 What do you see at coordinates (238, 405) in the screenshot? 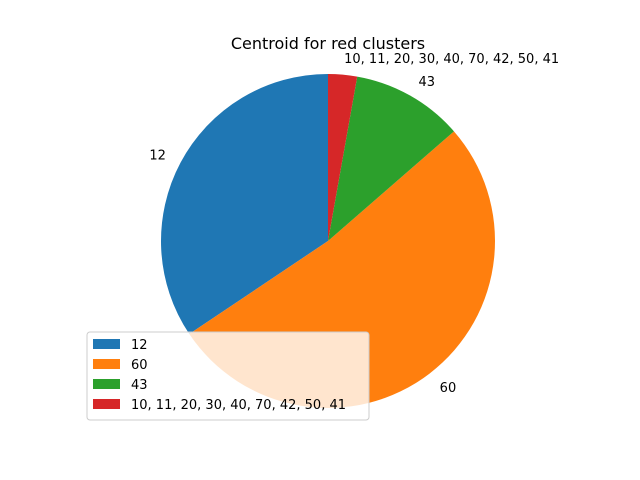
I see `legend-label-3: 10, 11, 20, 30, 40, 70, 42, 50, 41` at bounding box center [238, 405].